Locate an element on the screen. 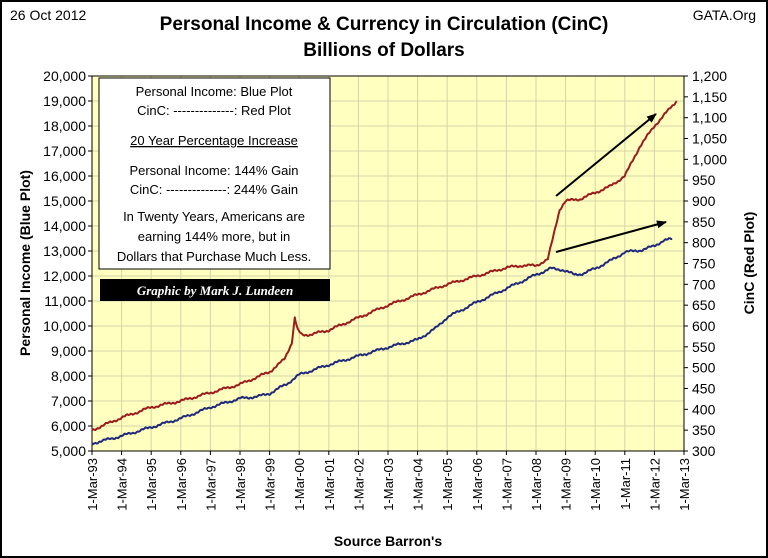 Image resolution: width=768 pixels, height=558 pixels. x-tick-label: 1-Mar-13 is located at coordinates (684, 484).